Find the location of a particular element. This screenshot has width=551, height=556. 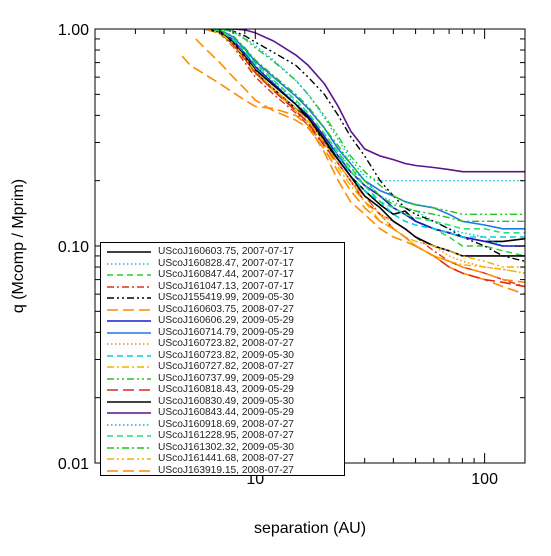

legend-entry: UScoJ160737.99, 2009-05-29 is located at coordinates (223, 378).